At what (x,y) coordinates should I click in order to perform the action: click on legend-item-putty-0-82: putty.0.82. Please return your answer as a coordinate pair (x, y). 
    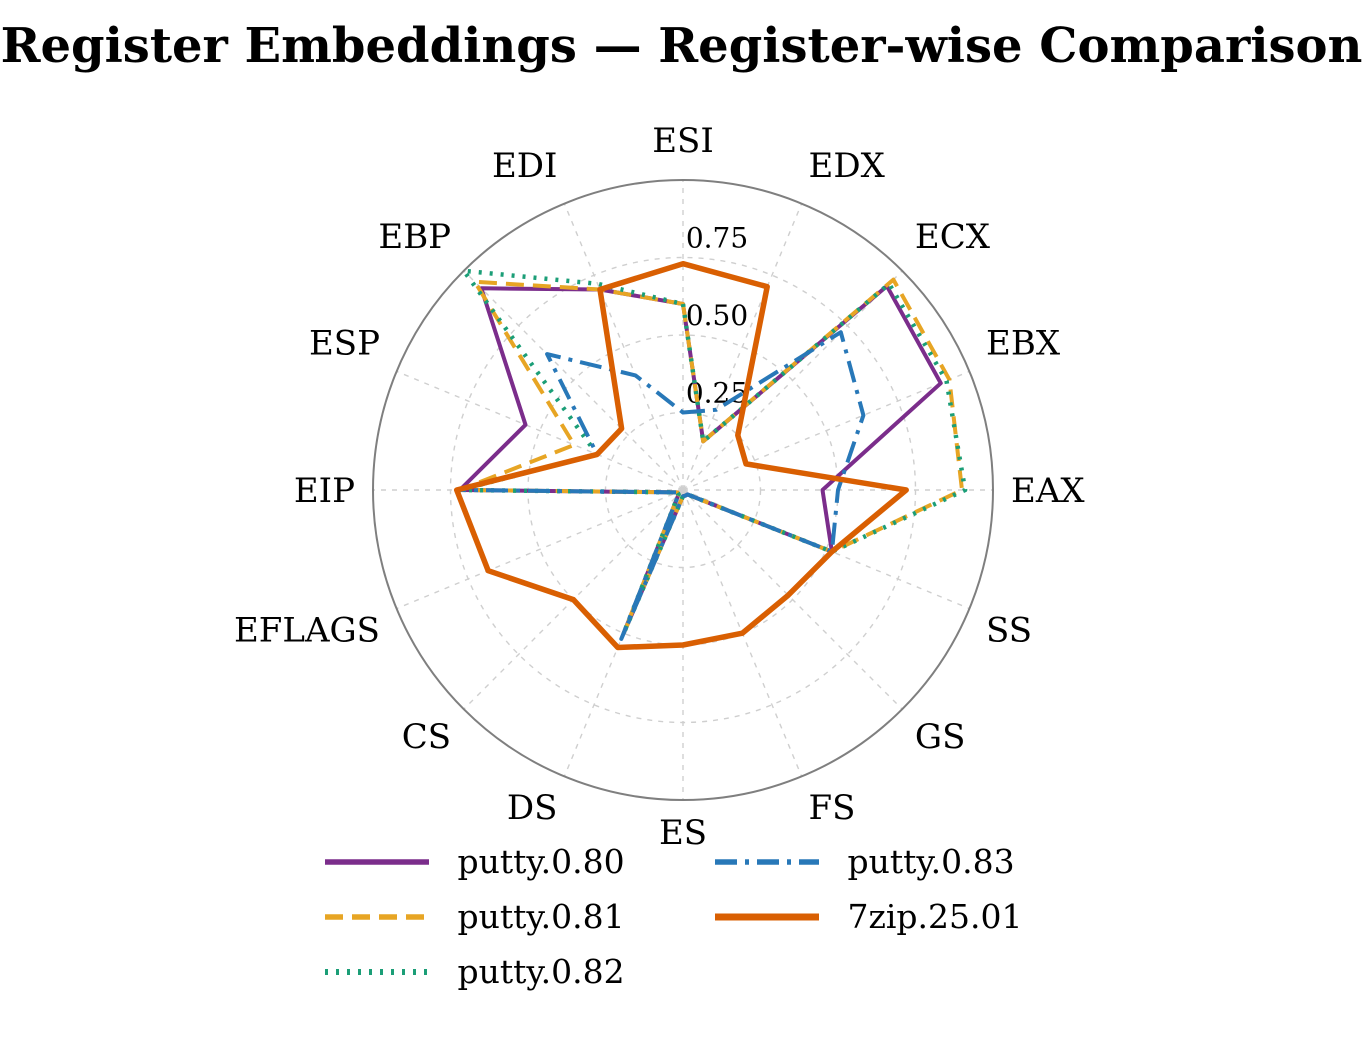
    Looking at the image, I should click on (487, 971).